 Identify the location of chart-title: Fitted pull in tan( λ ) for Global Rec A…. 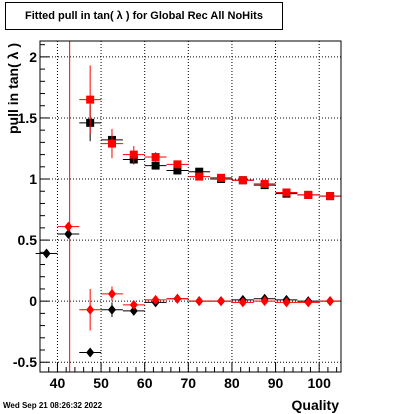
(144, 16).